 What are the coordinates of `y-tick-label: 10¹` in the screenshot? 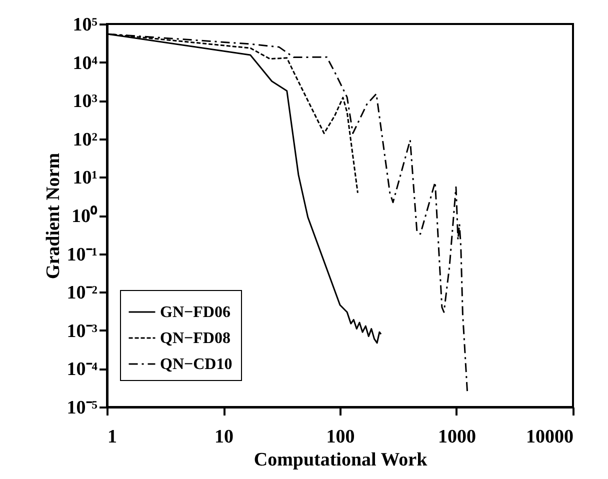 It's located at (85, 178).